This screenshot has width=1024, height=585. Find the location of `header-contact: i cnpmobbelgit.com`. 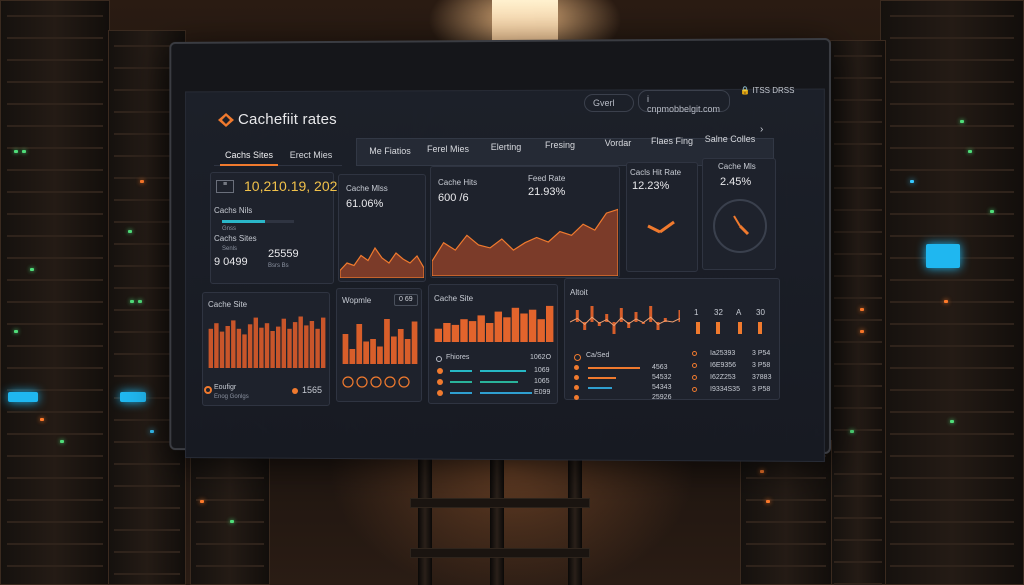

header-contact: i cnpmobbelgit.com is located at coordinates (684, 101).